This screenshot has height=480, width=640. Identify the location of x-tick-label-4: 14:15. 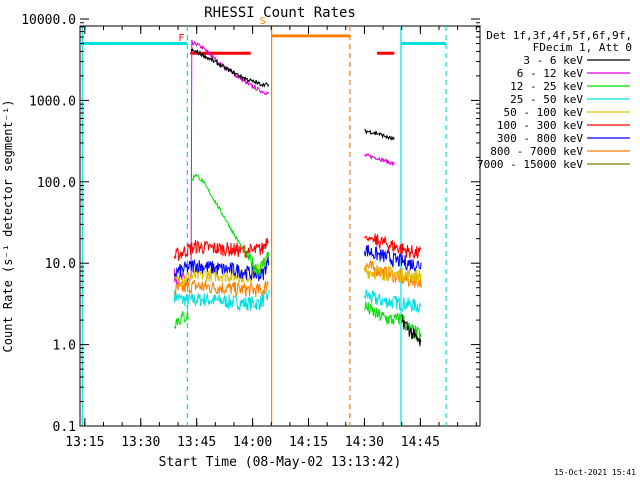
(308, 442).